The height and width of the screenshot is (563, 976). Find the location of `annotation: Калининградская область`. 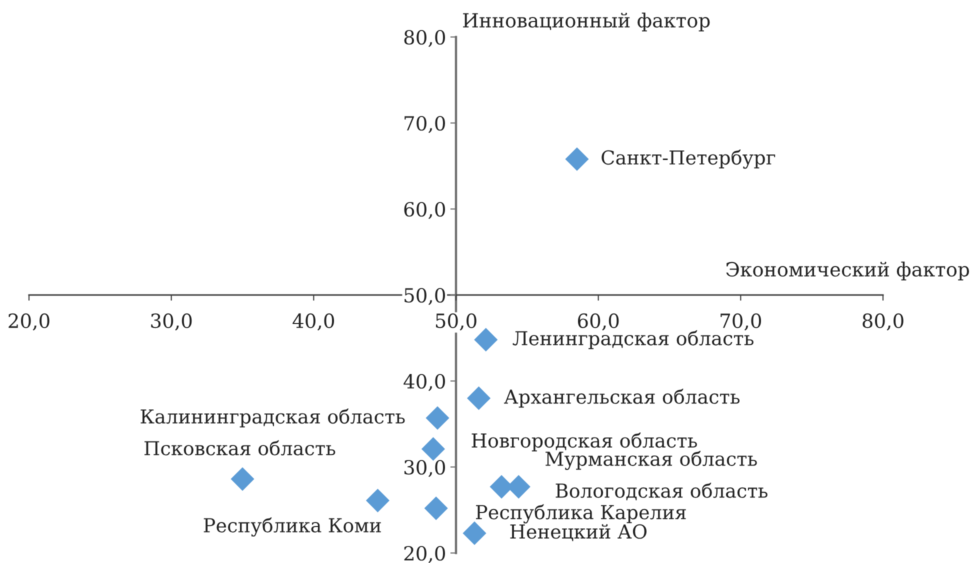

annotation: Калининградская область is located at coordinates (272, 418).